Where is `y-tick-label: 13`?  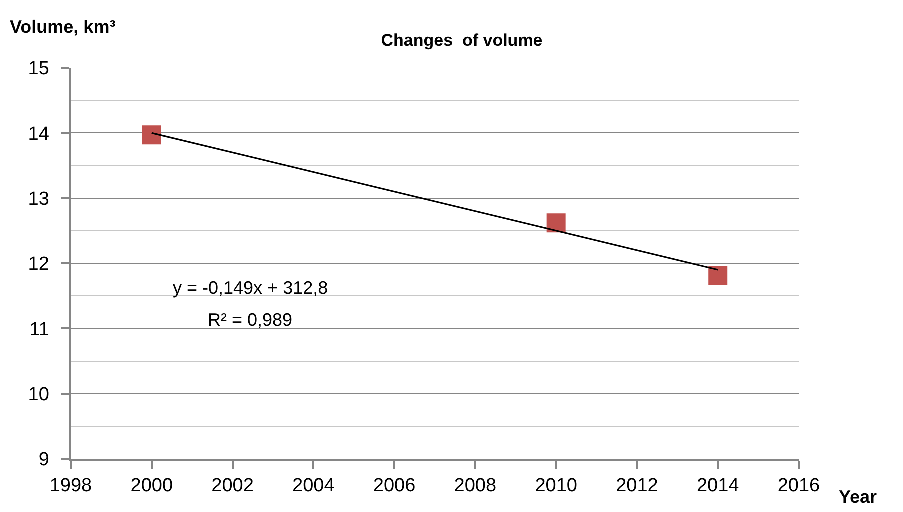
y-tick-label: 13 is located at coordinates (39, 199).